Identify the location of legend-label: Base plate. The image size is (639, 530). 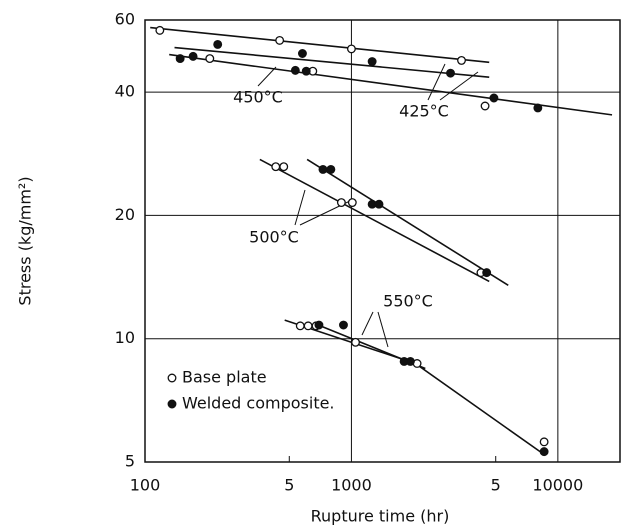
(224, 377).